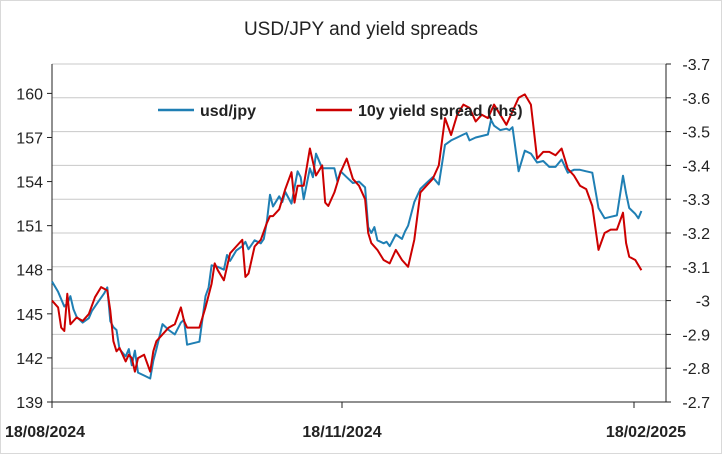 The width and height of the screenshot is (722, 454). Describe the element at coordinates (696, 268) in the screenshot. I see `right-tick-label: -3.1` at that location.